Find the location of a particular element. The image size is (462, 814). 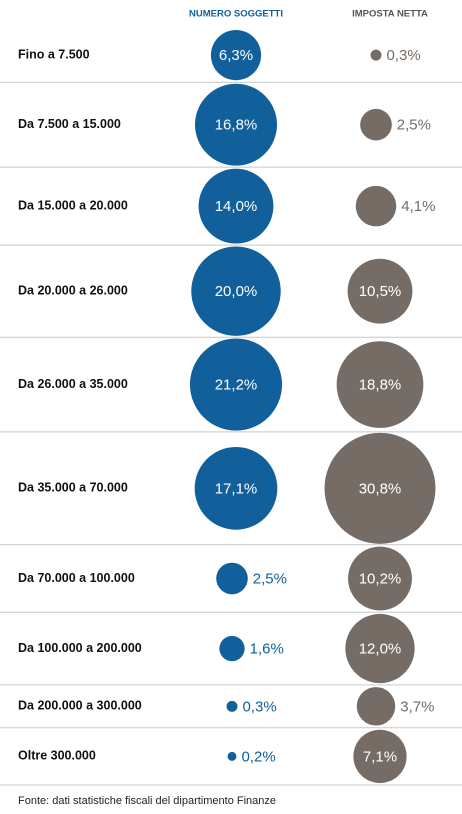

value-label: 14,0% is located at coordinates (236, 206).